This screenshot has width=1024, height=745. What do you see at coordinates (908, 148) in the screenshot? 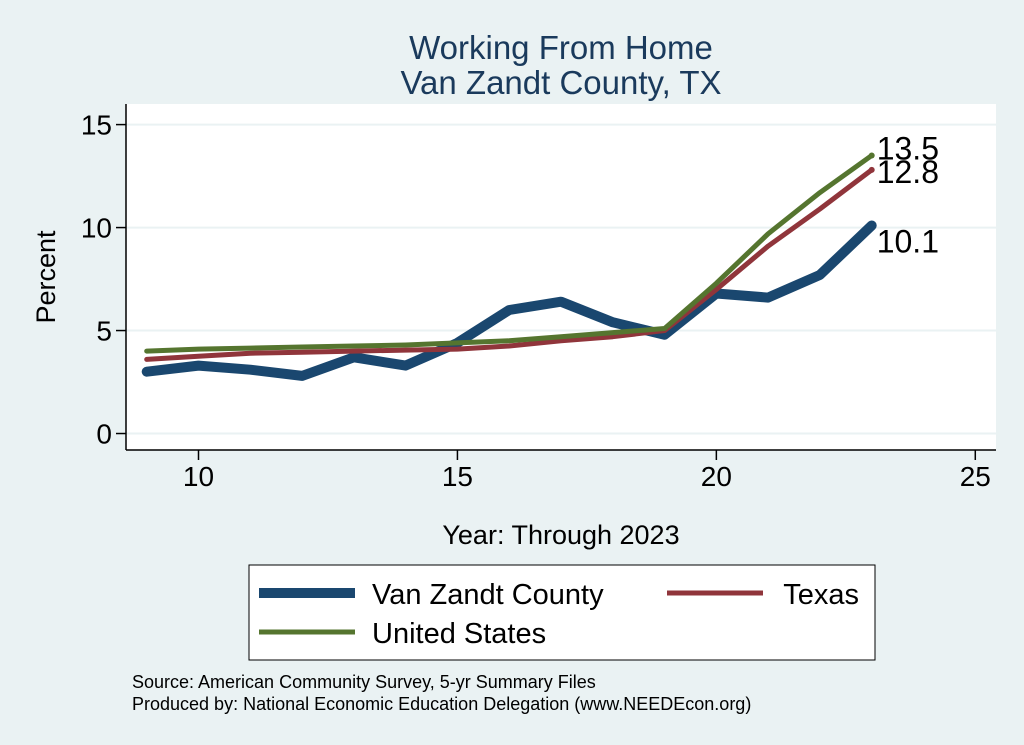
I see `end-label-united-states: 13.5` at bounding box center [908, 148].